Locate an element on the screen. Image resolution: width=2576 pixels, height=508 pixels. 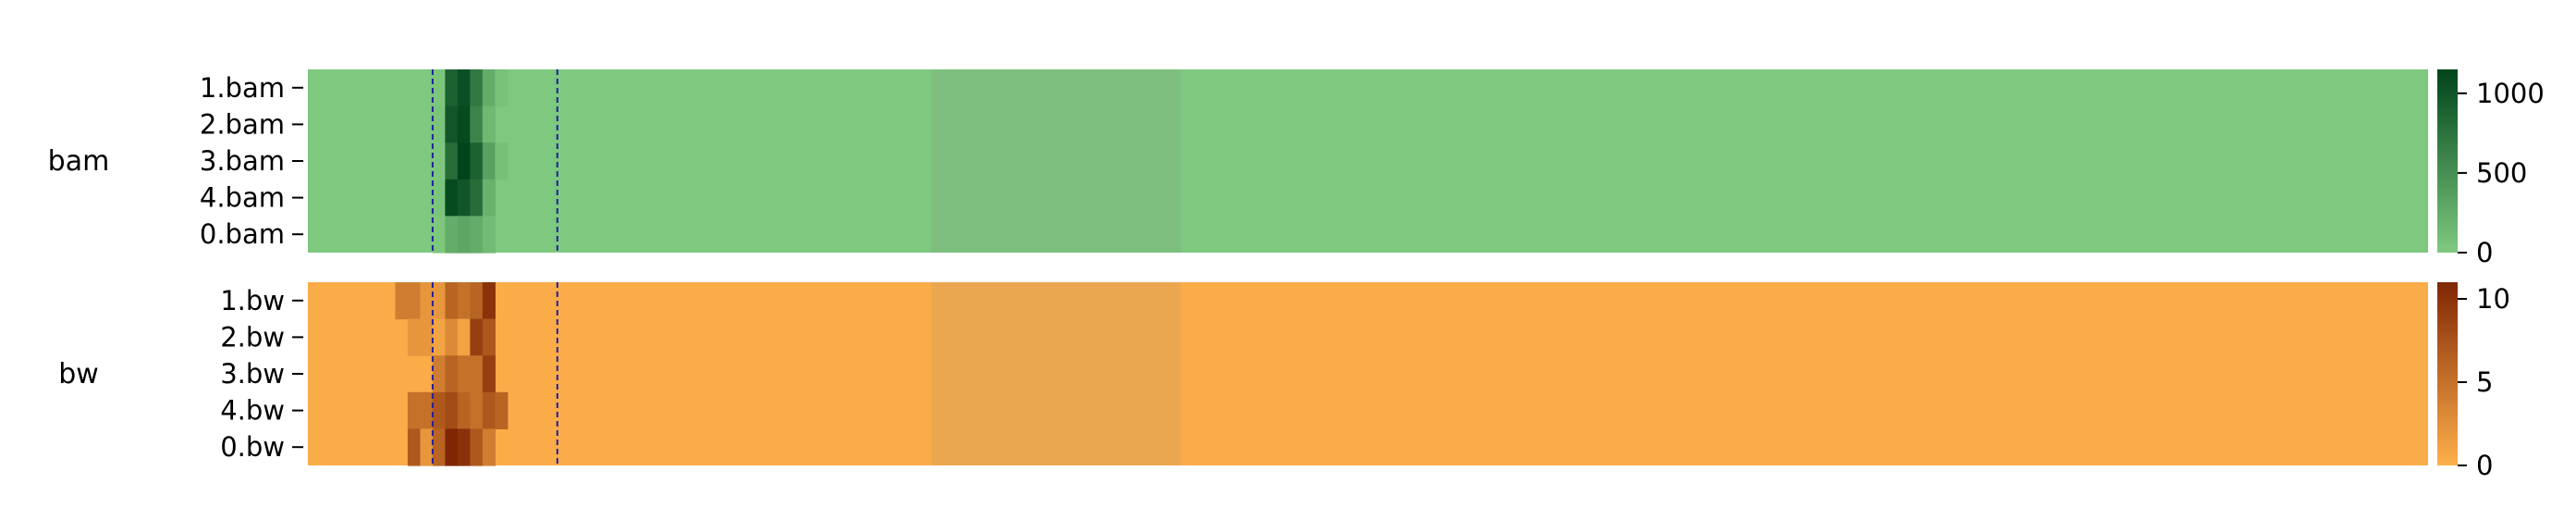
row-label: 2.bw is located at coordinates (253, 337).